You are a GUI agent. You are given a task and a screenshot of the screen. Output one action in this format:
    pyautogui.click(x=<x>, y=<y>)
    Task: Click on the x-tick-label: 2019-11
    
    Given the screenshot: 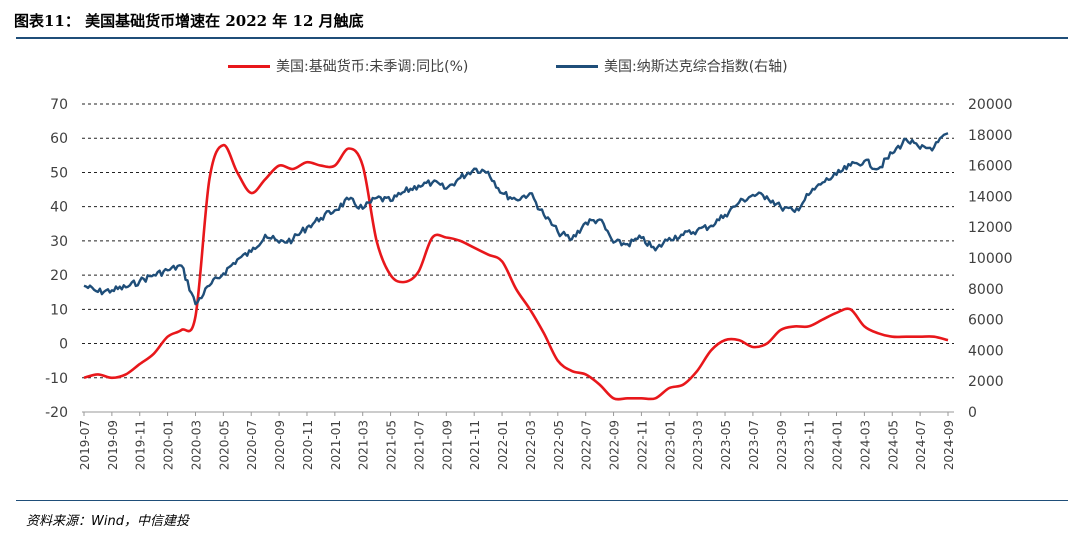 What is the action you would take?
    pyautogui.click(x=141, y=445)
    